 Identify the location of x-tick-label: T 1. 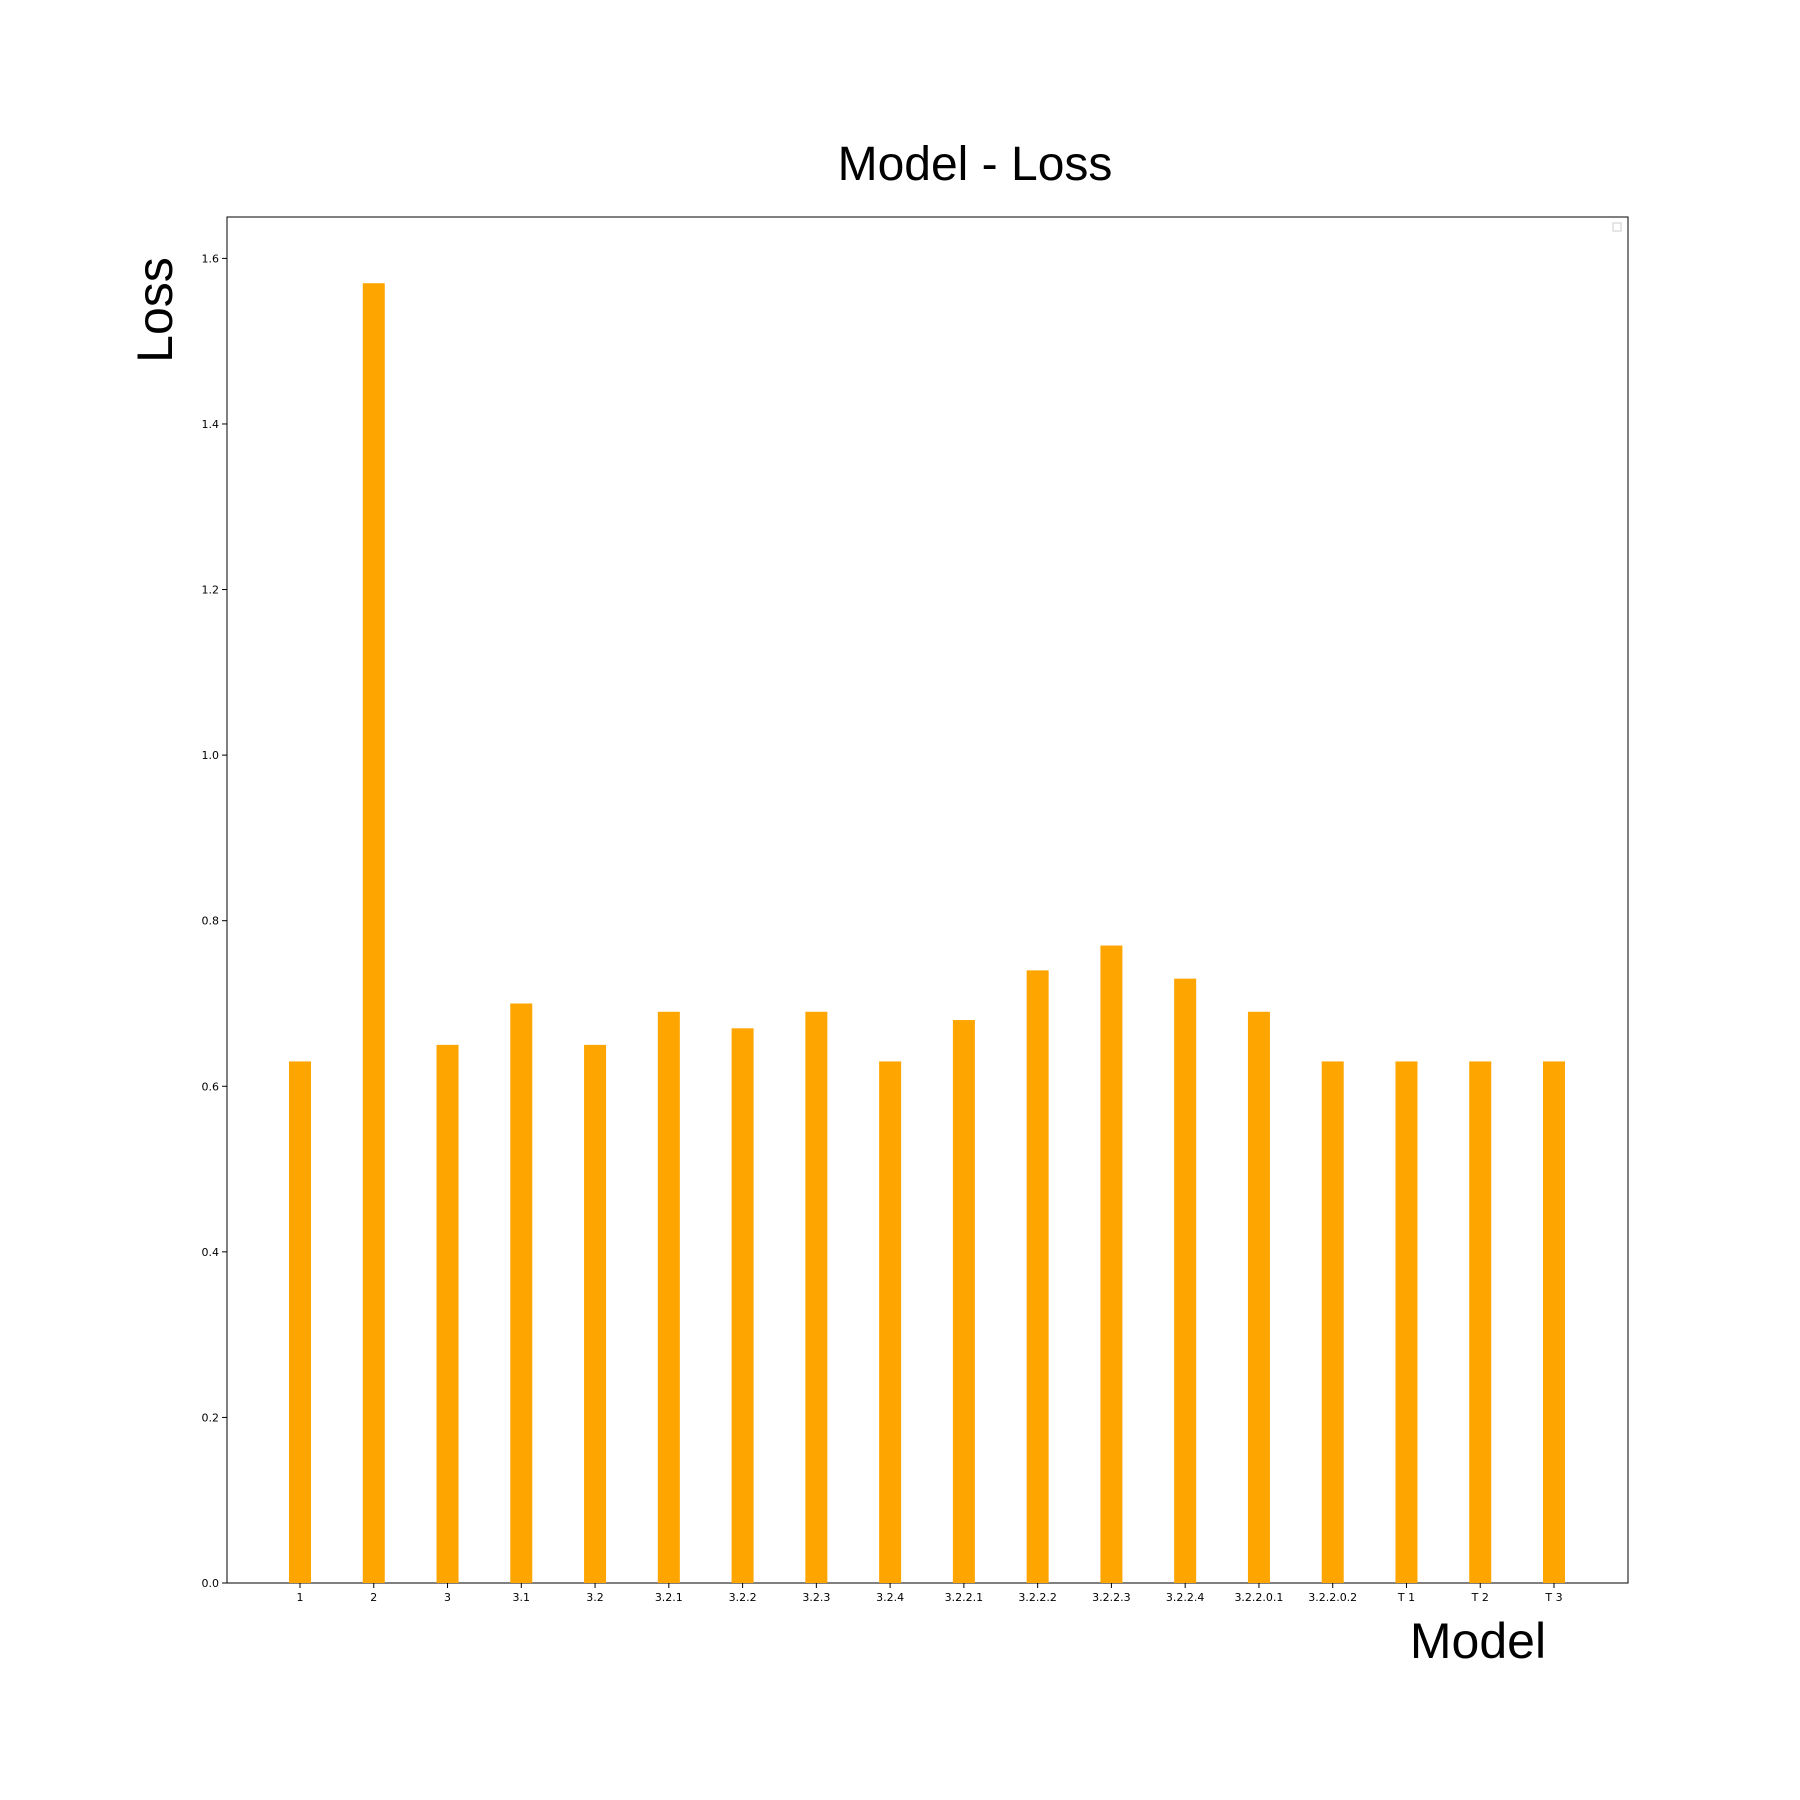
(1406, 1597).